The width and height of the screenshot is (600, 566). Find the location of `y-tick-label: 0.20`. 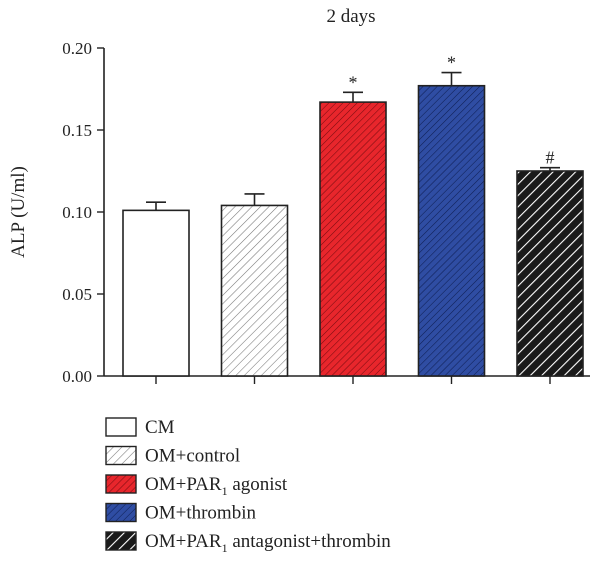

y-tick-label: 0.20 is located at coordinates (77, 48).